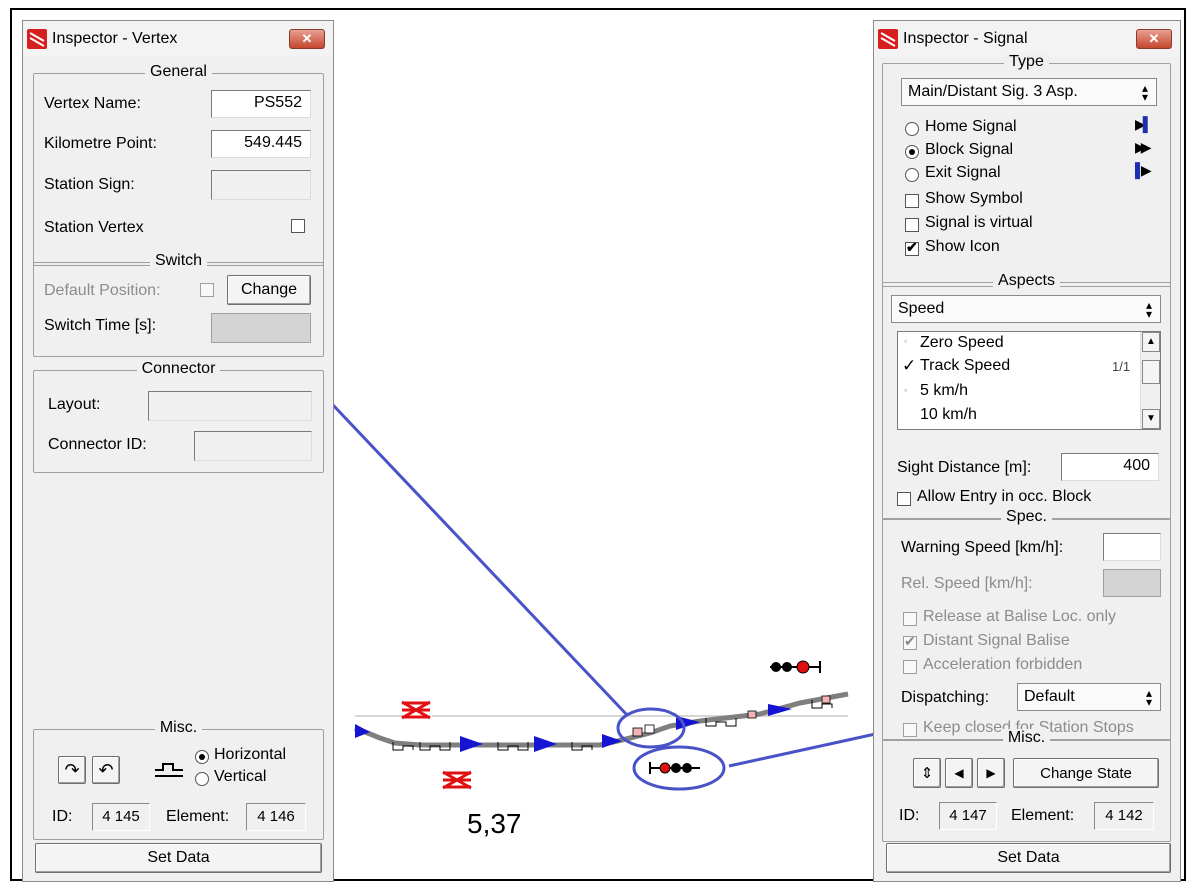 The height and width of the screenshot is (887, 1194). Describe the element at coordinates (106, 770) in the screenshot. I see `rotate-counterclockwise-icon: ↶` at that location.